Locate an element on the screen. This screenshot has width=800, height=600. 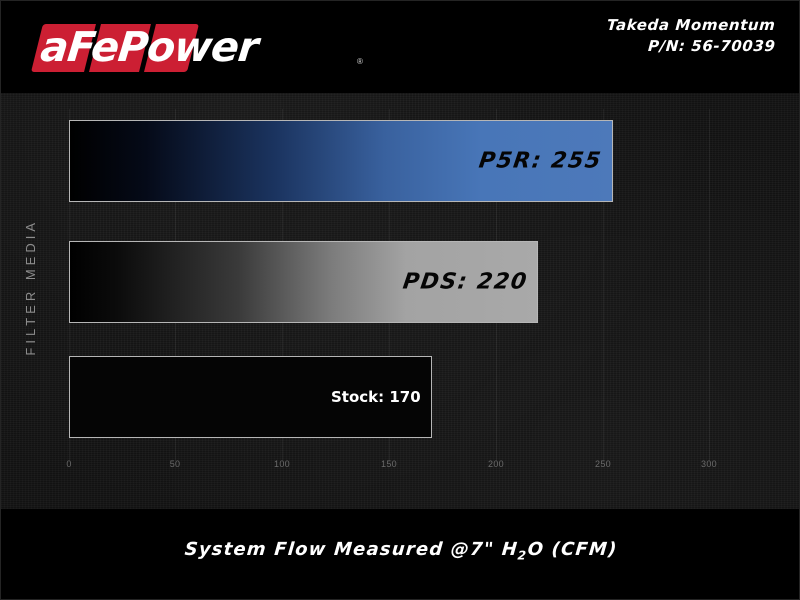
chart-title: System Flow Measured @7" H2O (CFM) is located at coordinates (400, 551).